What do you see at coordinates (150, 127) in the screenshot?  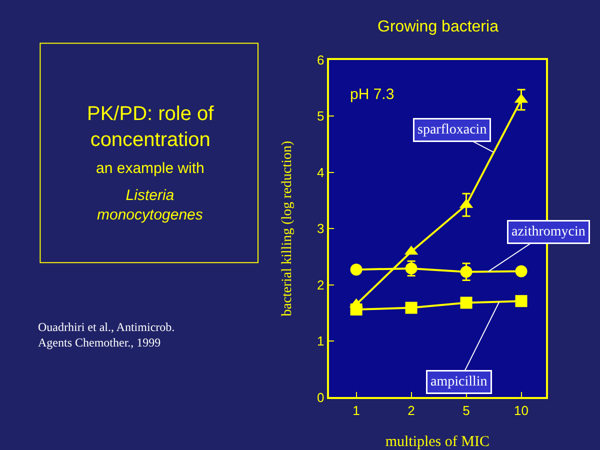 I see `text: PK/PD: role of concentration` at bounding box center [150, 127].